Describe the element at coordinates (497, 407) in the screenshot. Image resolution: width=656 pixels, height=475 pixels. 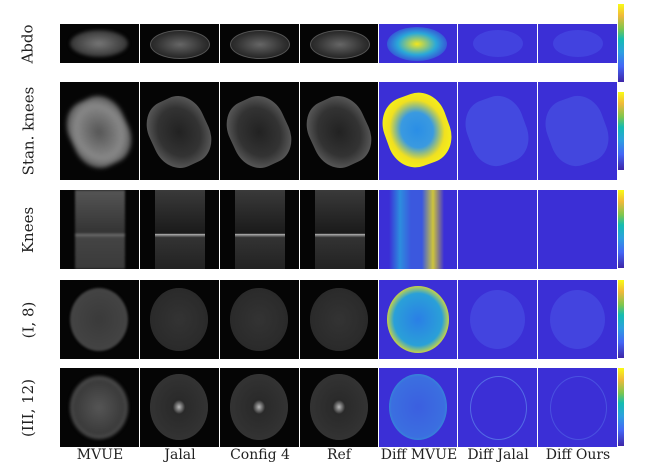
I see `image-iii12-diff-jalal` at that location.